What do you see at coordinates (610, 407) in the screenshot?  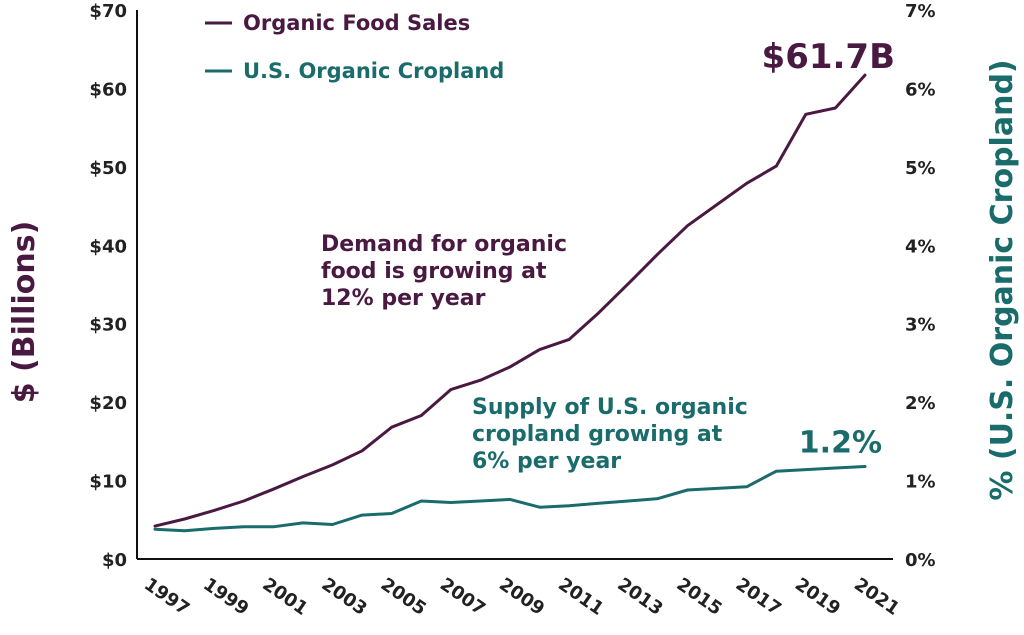 I see `annotation-line: Supply of U.S. organic` at bounding box center [610, 407].